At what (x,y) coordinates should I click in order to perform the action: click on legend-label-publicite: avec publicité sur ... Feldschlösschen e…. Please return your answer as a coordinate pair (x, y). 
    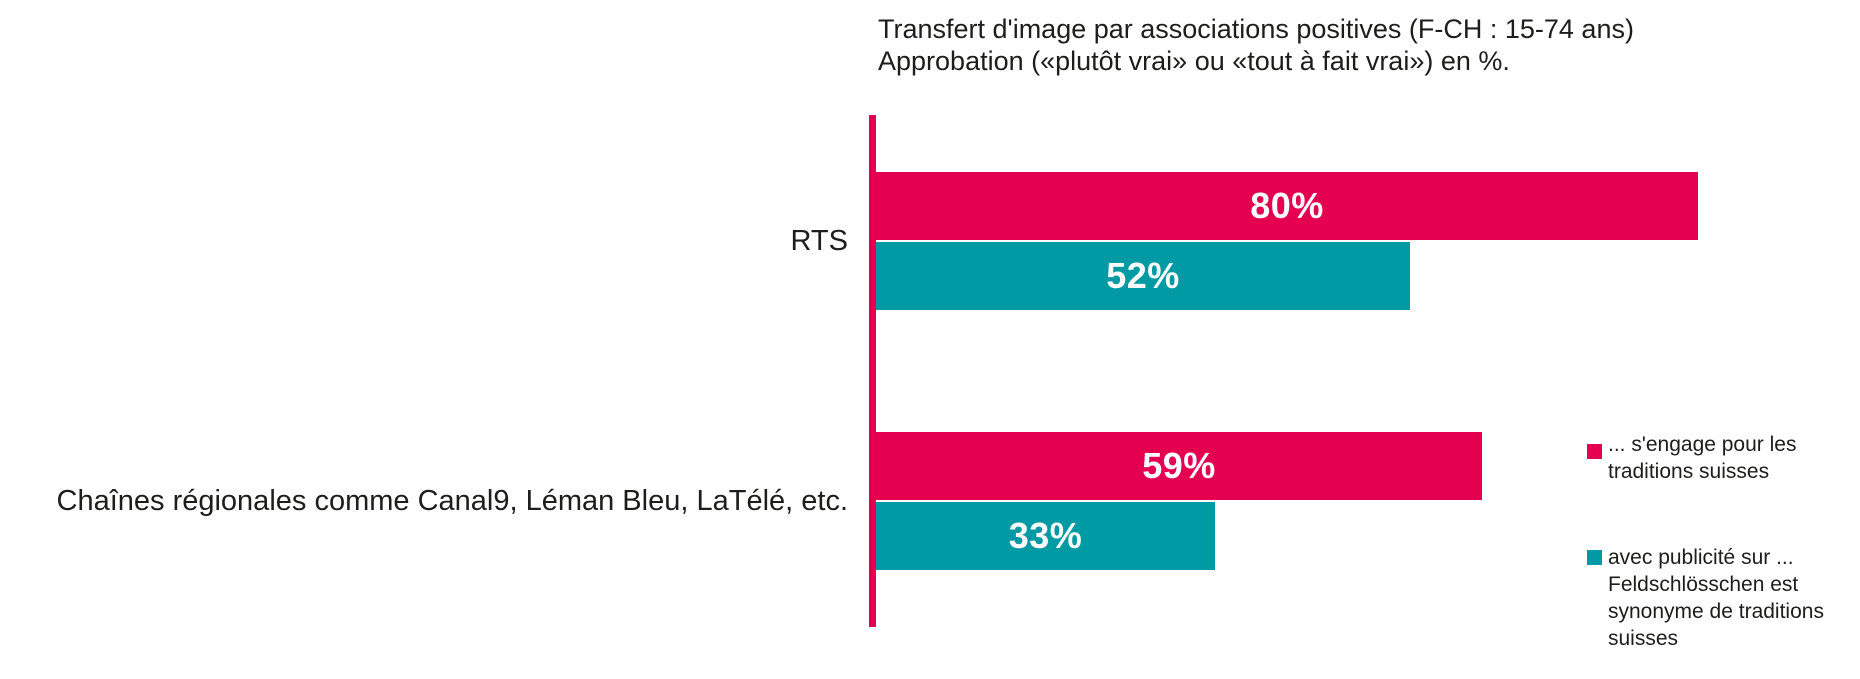
    Looking at the image, I should click on (1734, 598).